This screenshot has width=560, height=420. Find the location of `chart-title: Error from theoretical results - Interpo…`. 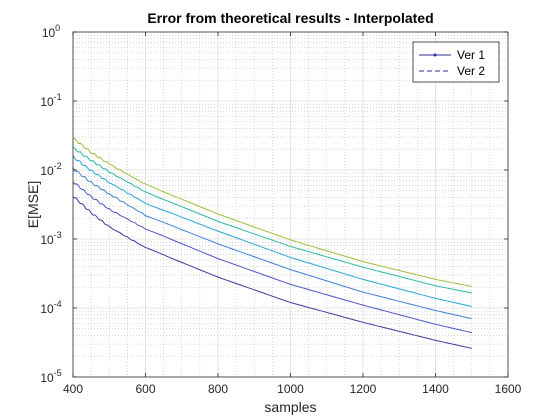

chart-title: Error from theoretical results - Interpo… is located at coordinates (290, 18).